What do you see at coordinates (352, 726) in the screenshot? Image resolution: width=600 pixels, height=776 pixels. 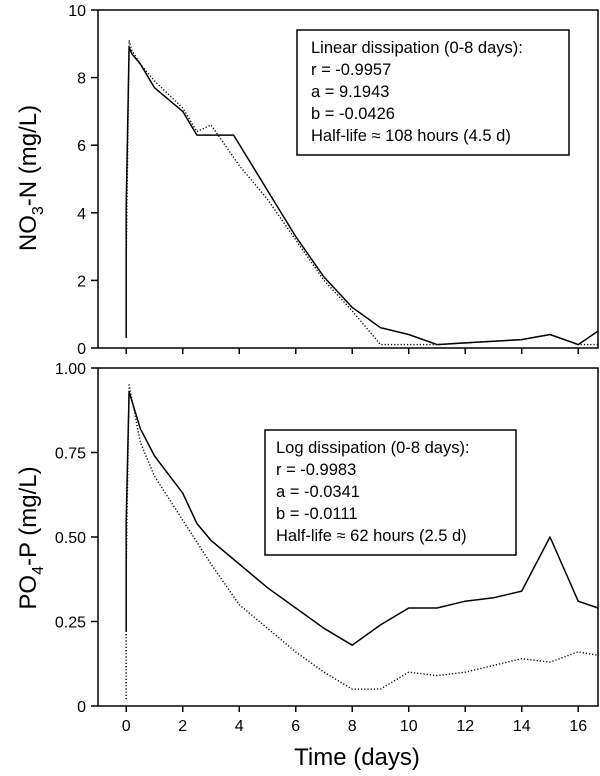 I see `po4-x-tick-label: 8` at bounding box center [352, 726].